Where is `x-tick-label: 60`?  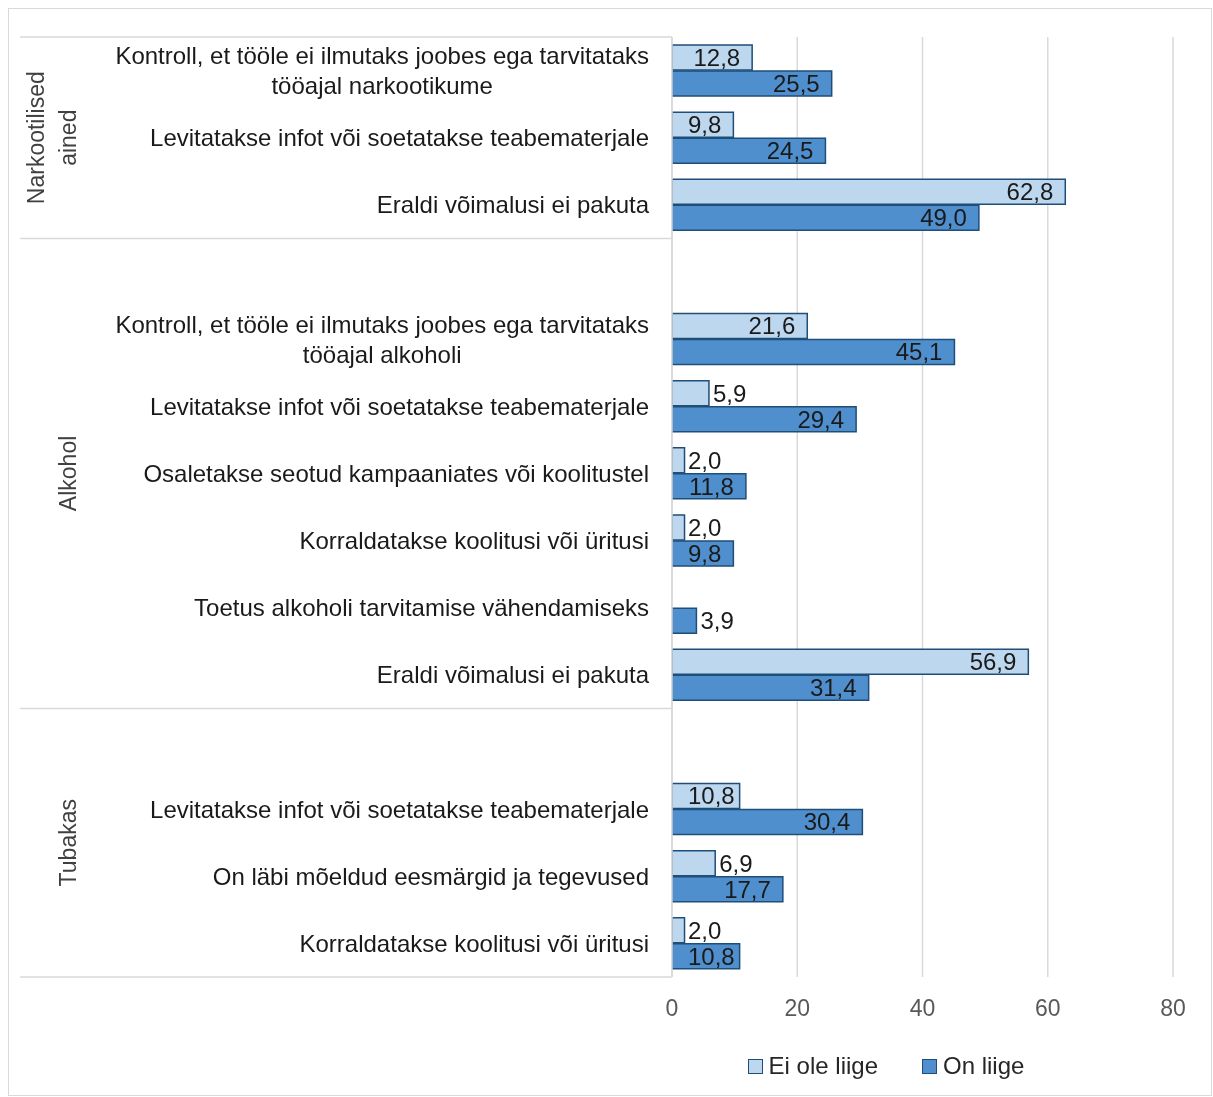
x-tick-label: 60 is located at coordinates (1047, 1008).